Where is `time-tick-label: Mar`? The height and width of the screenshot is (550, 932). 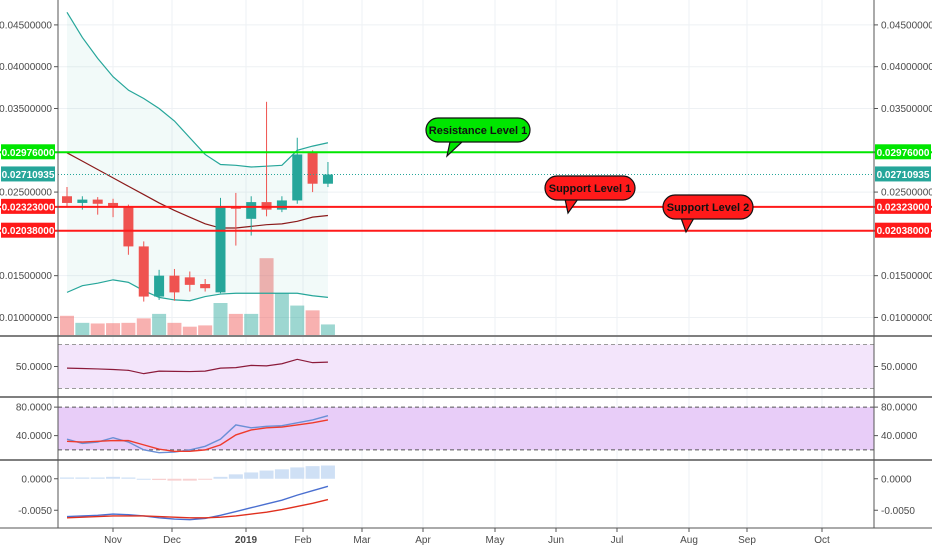
time-tick-label: Mar is located at coordinates (362, 540).